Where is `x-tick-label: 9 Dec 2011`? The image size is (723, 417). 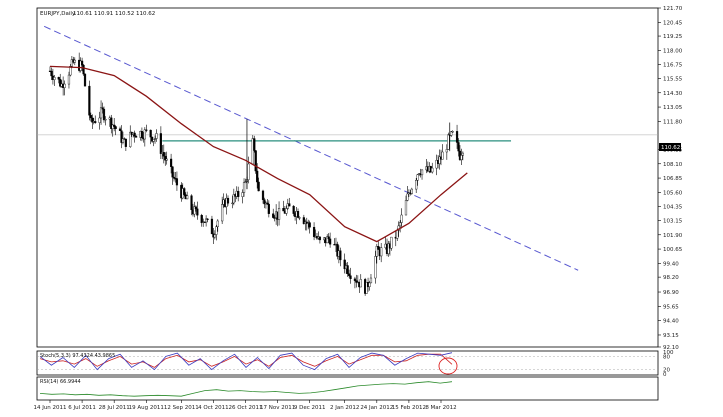 x-tick-label: 9 Dec 2011 is located at coordinates (310, 408).